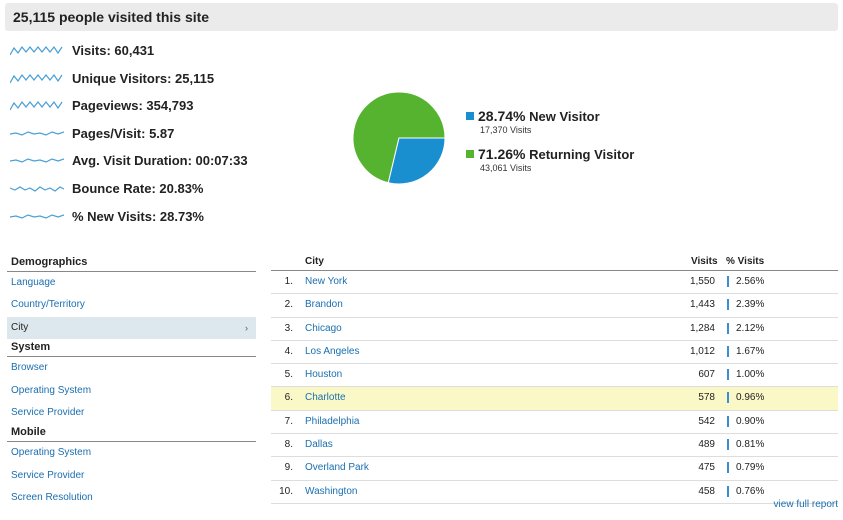  I want to click on metric-avg-visit-duration: Avg. Visit Duration: 00:07:33, so click(170, 164).